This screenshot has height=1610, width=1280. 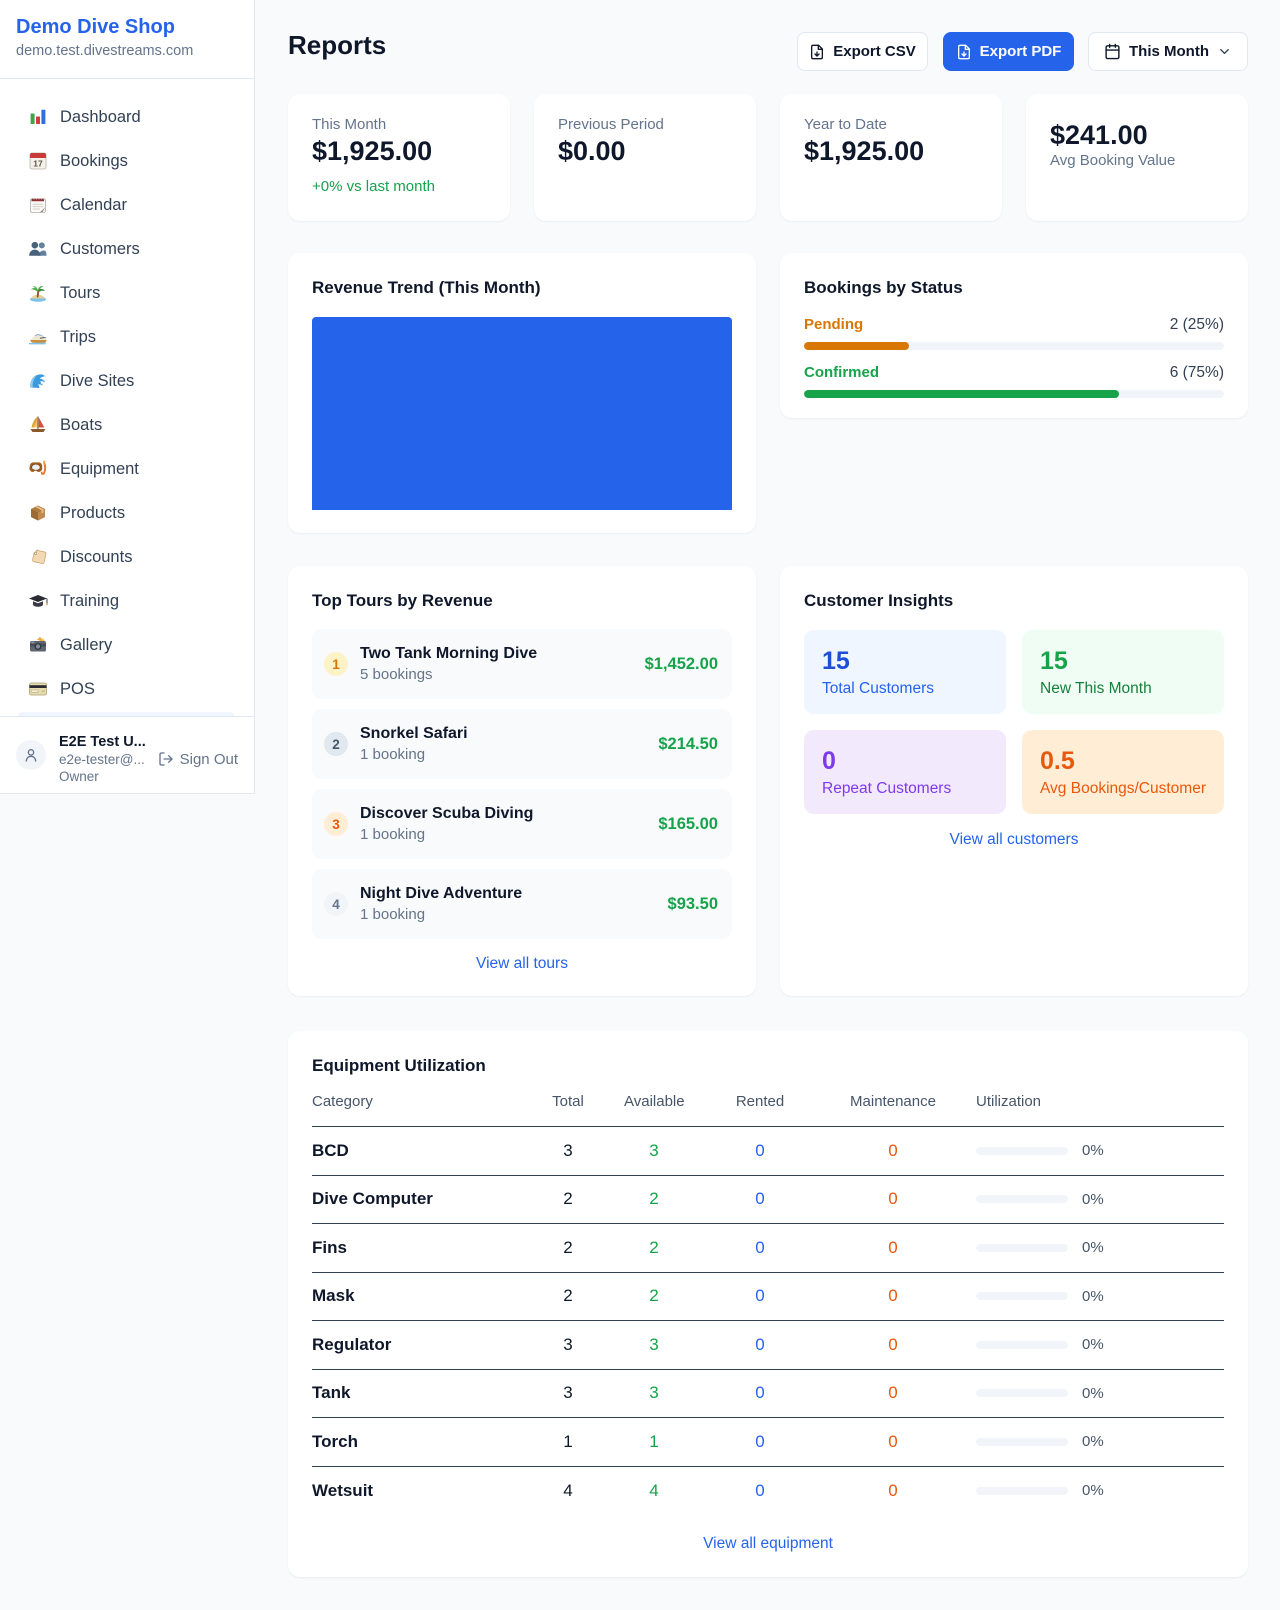 What do you see at coordinates (38, 164) in the screenshot?
I see `svg-text: 17` at bounding box center [38, 164].